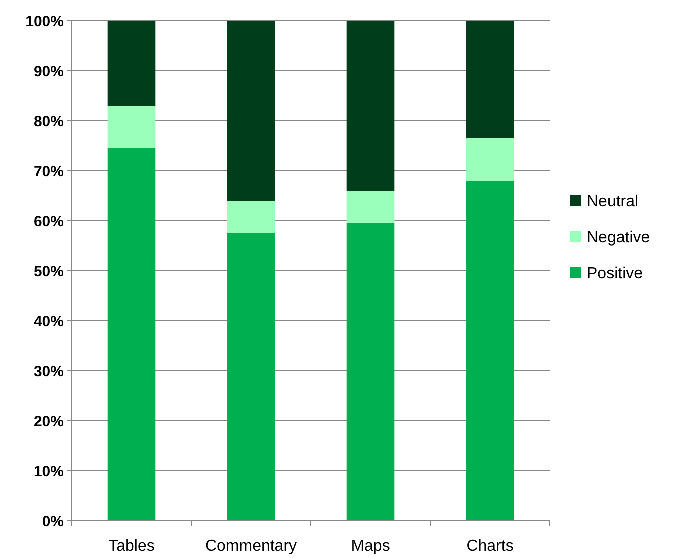  I want to click on x-tick-label: Commentary, so click(251, 546).